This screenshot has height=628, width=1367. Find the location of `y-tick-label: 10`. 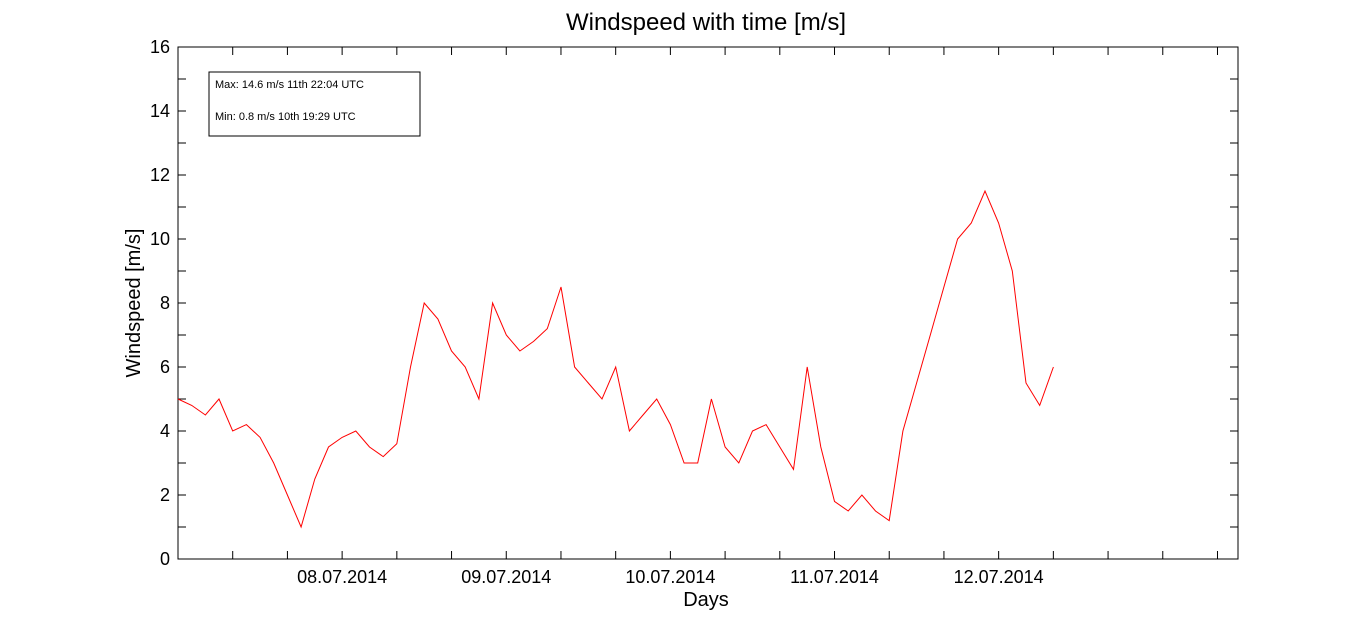

y-tick-label: 10 is located at coordinates (160, 239).